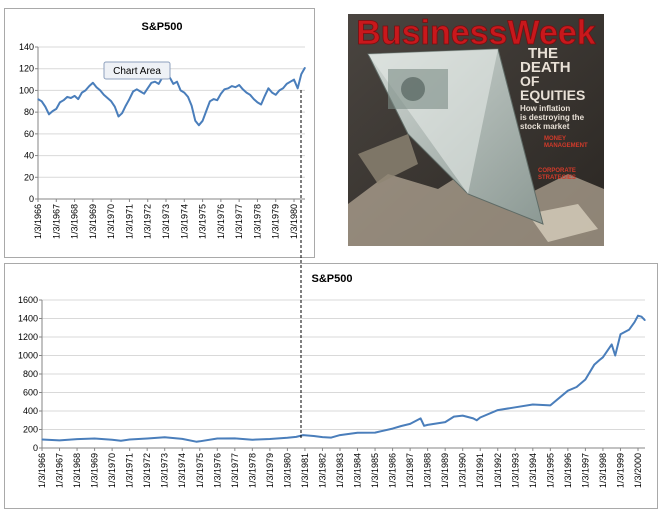 Image resolution: width=661 pixels, height=515 pixels. What do you see at coordinates (445, 470) in the screenshot?
I see `chart2-xtick-label: 1/3/1989` at bounding box center [445, 470].